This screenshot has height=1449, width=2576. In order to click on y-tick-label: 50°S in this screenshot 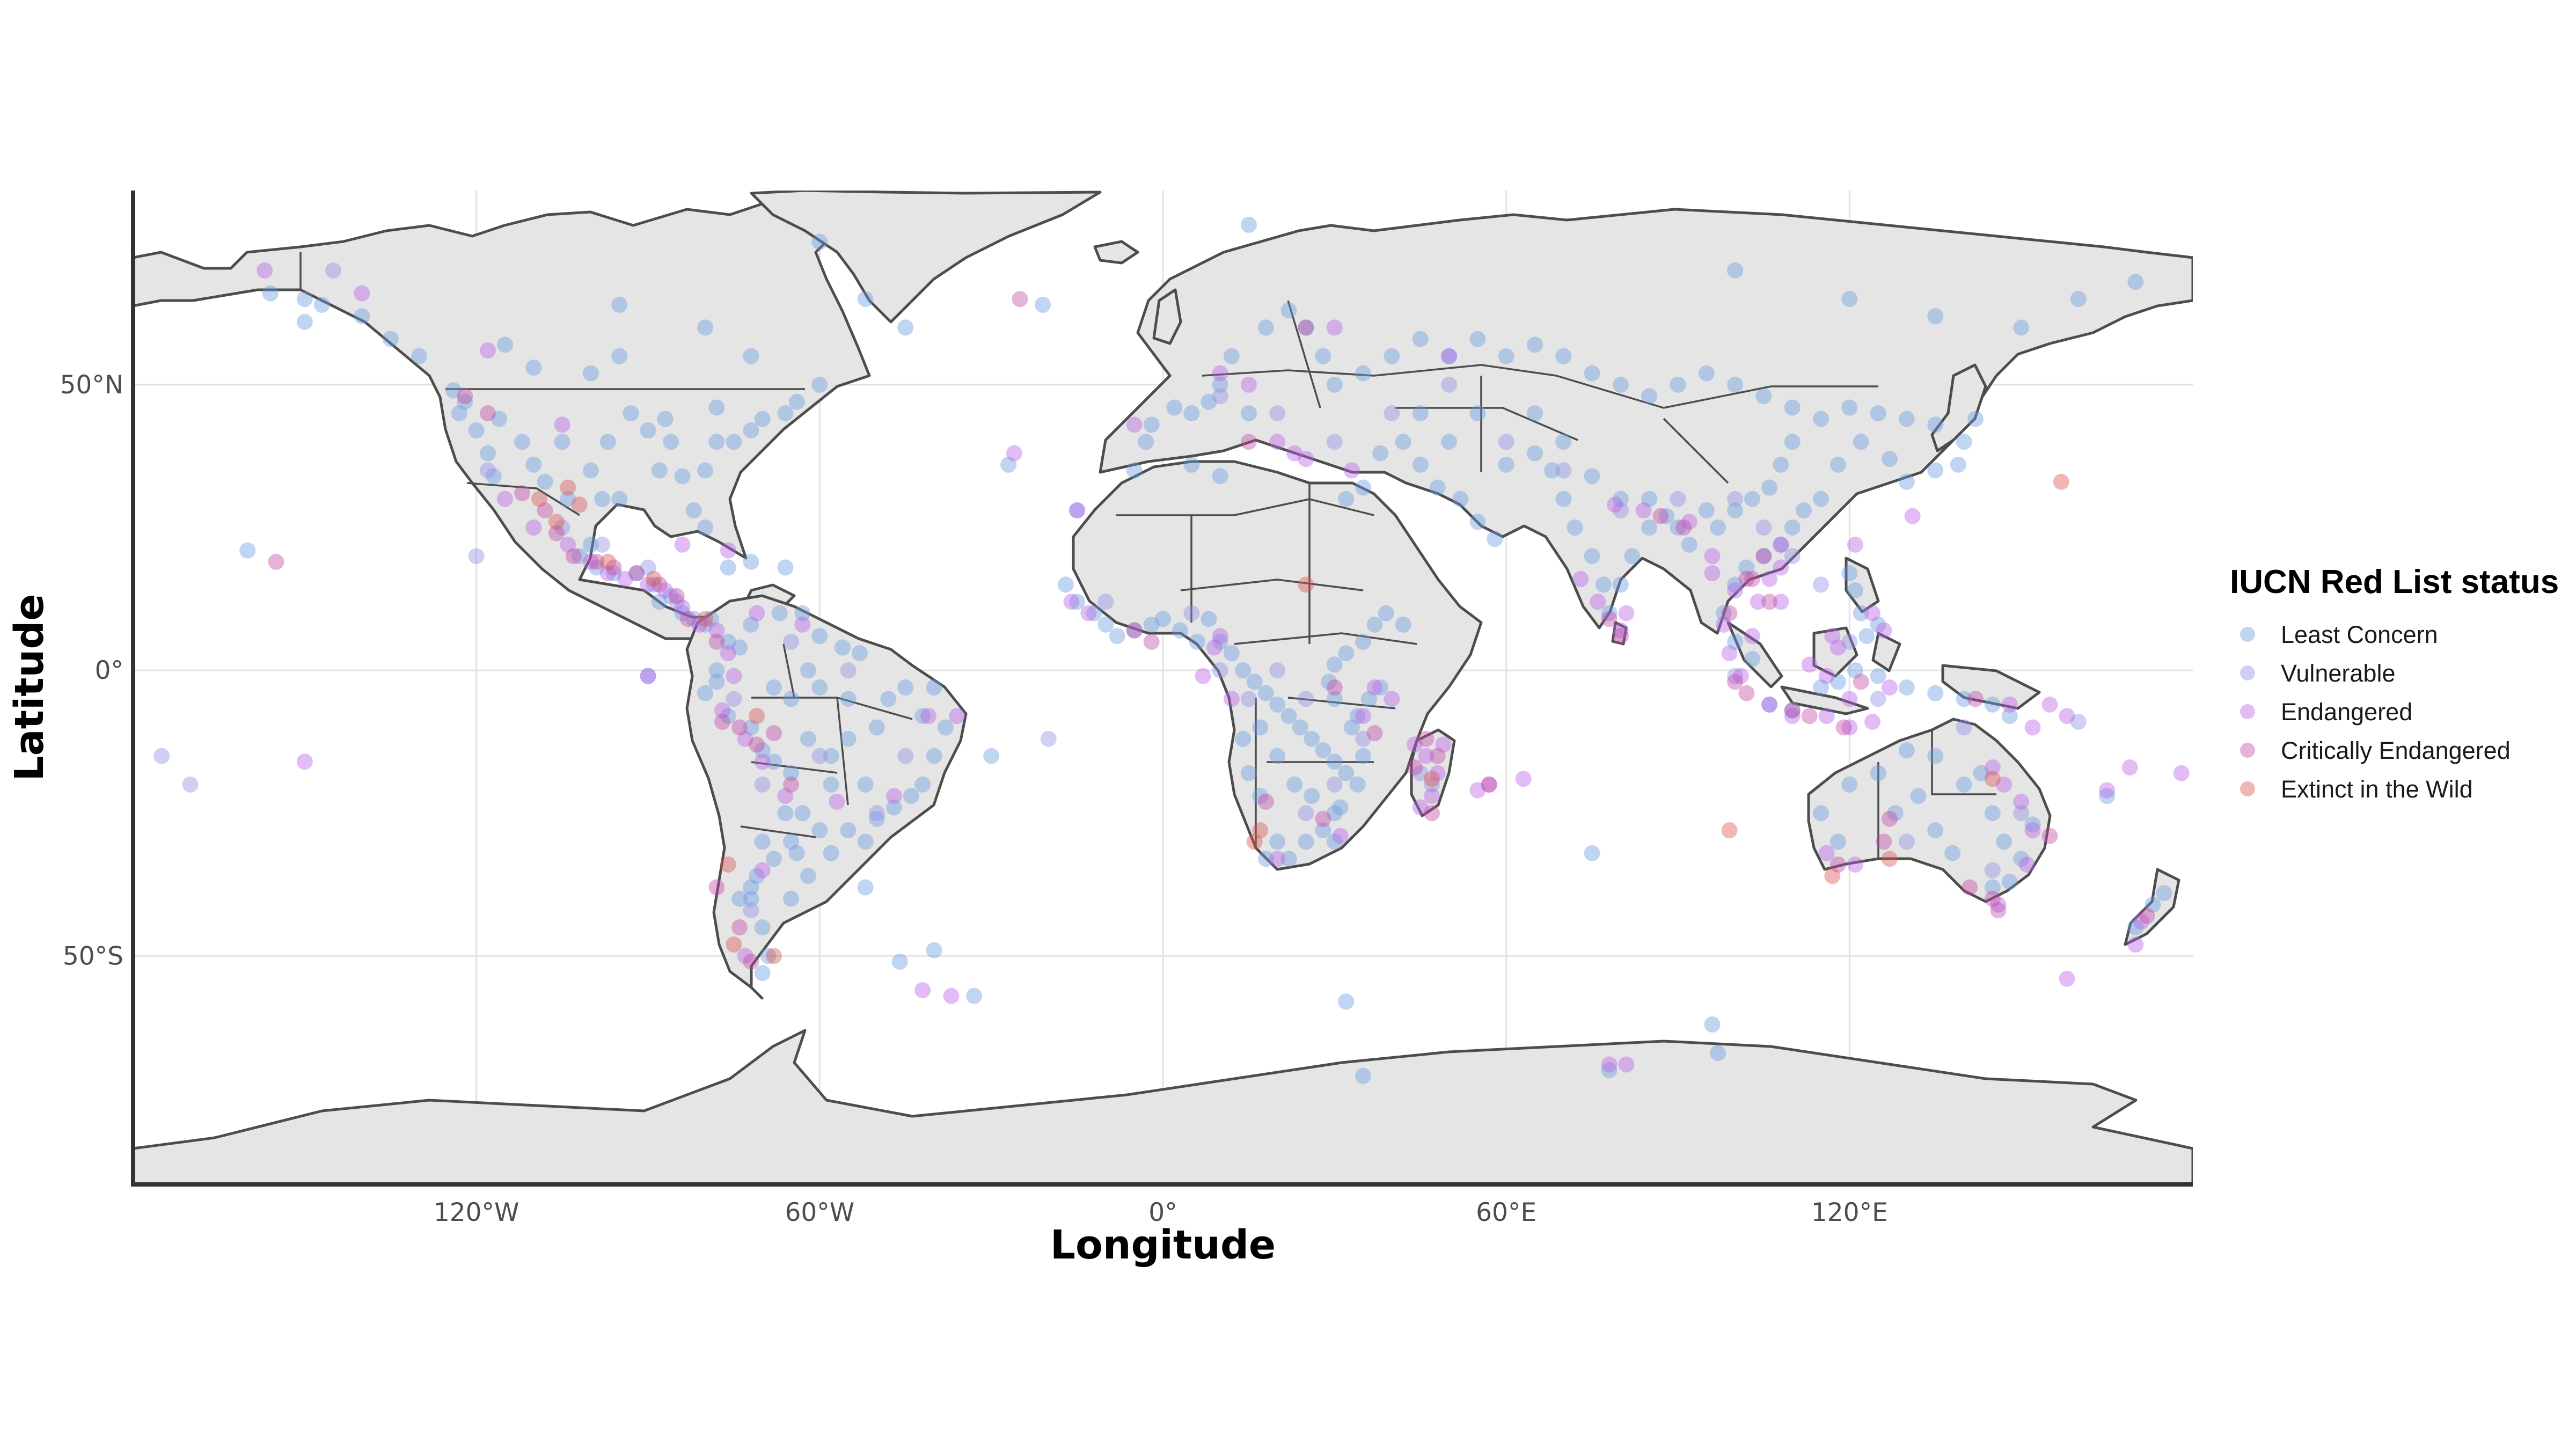, I will do `click(93, 956)`.